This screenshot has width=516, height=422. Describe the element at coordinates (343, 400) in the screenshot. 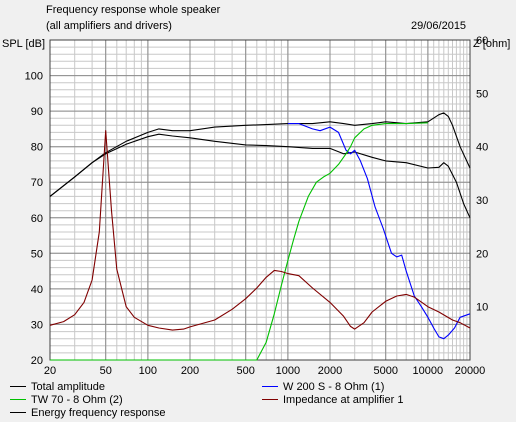

I see `legend-label: Impedance at amplifier 1` at that location.